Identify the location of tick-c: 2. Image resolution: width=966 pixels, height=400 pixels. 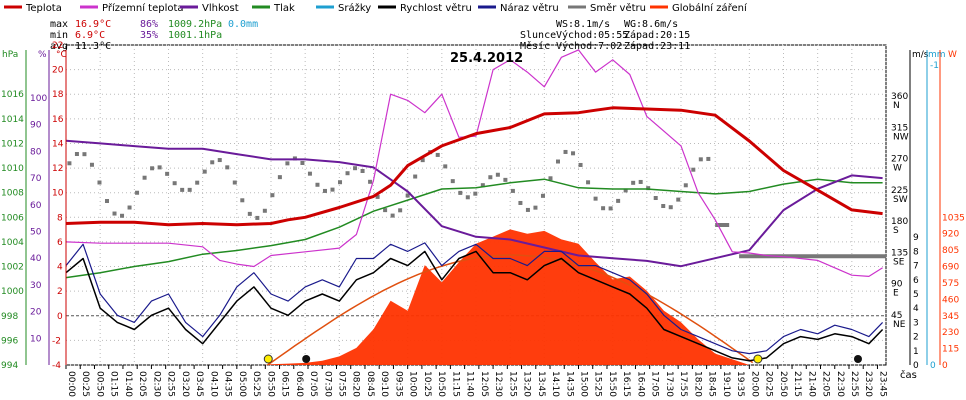
(60, 292).